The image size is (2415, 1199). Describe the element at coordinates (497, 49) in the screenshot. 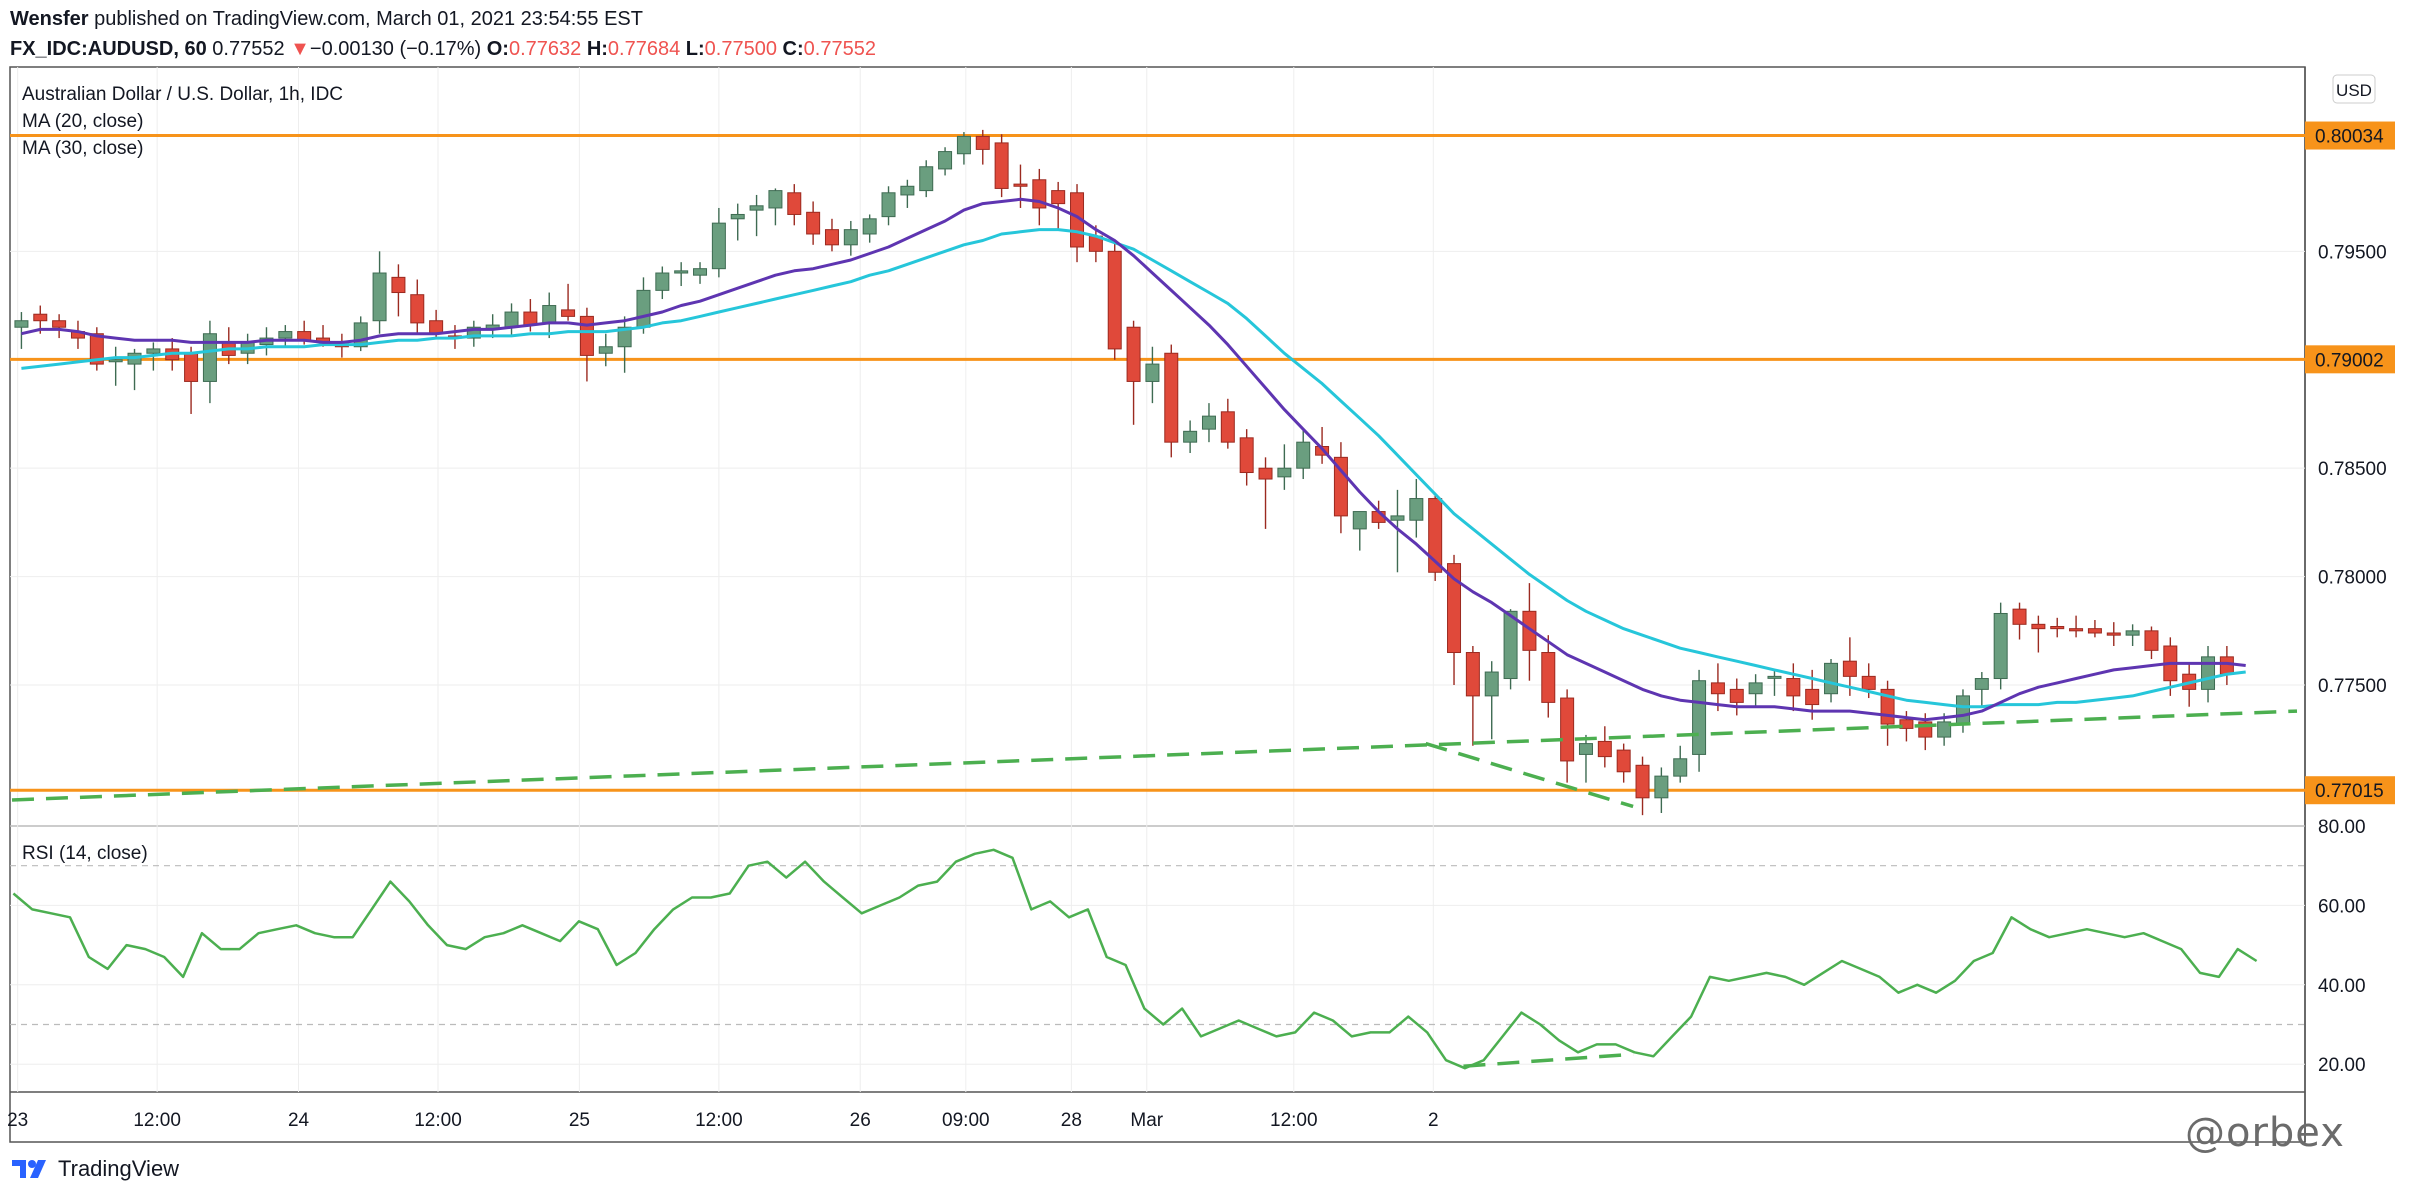

I see `open-label: O:` at that location.